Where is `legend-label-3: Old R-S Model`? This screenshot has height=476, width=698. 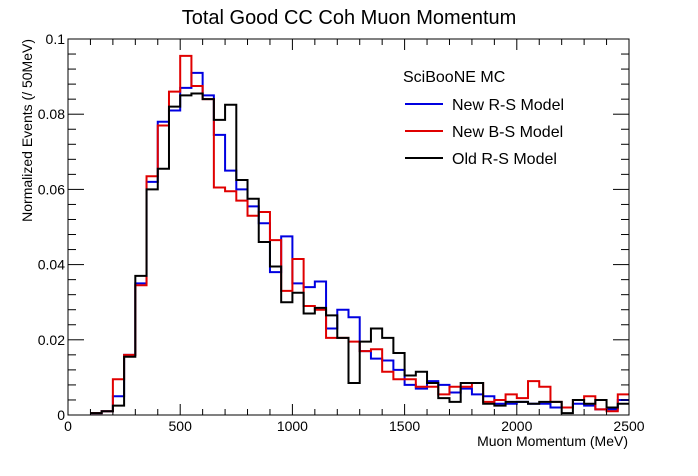
legend-label-3: Old R-S Model is located at coordinates (504, 159).